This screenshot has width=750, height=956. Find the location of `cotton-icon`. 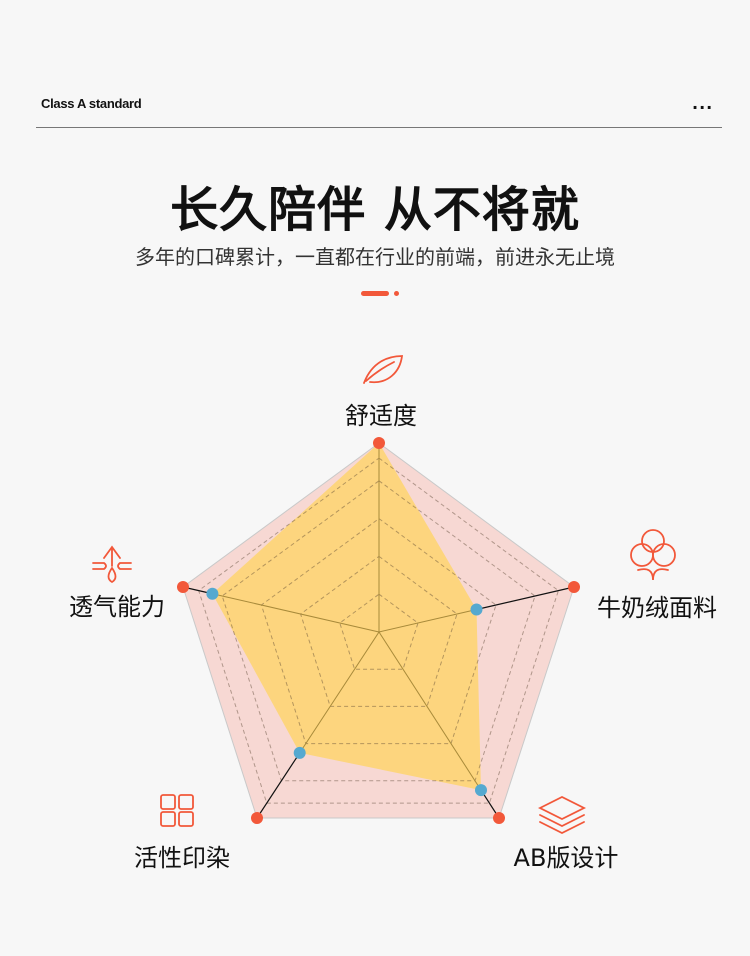

cotton-icon is located at coordinates (653, 555).